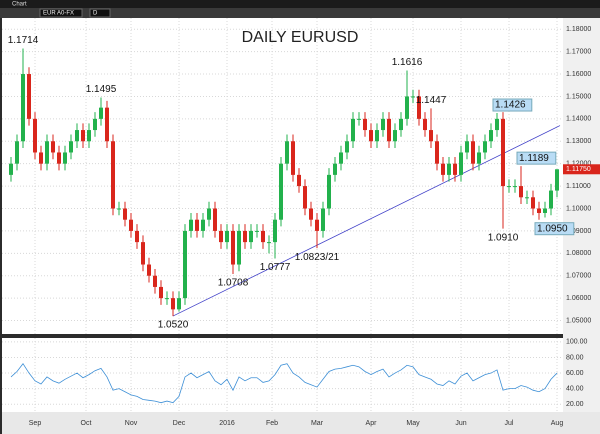  I want to click on annotation: 1.1426, so click(510, 105).